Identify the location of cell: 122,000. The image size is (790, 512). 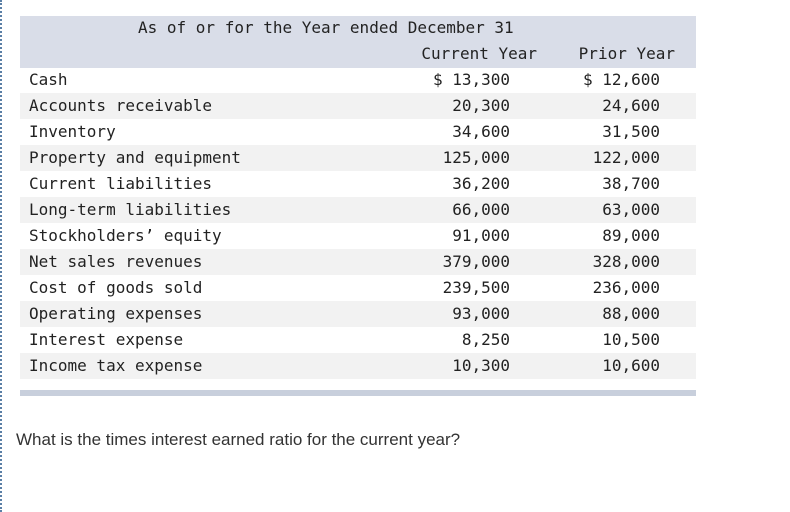
(626, 157).